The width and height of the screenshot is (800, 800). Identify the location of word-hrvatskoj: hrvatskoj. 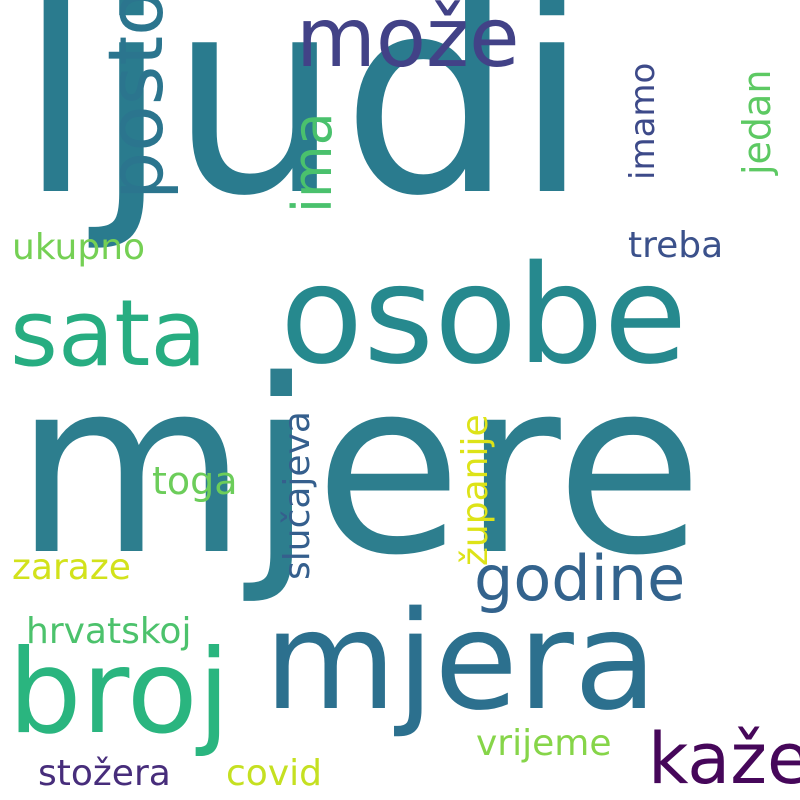
(109, 631).